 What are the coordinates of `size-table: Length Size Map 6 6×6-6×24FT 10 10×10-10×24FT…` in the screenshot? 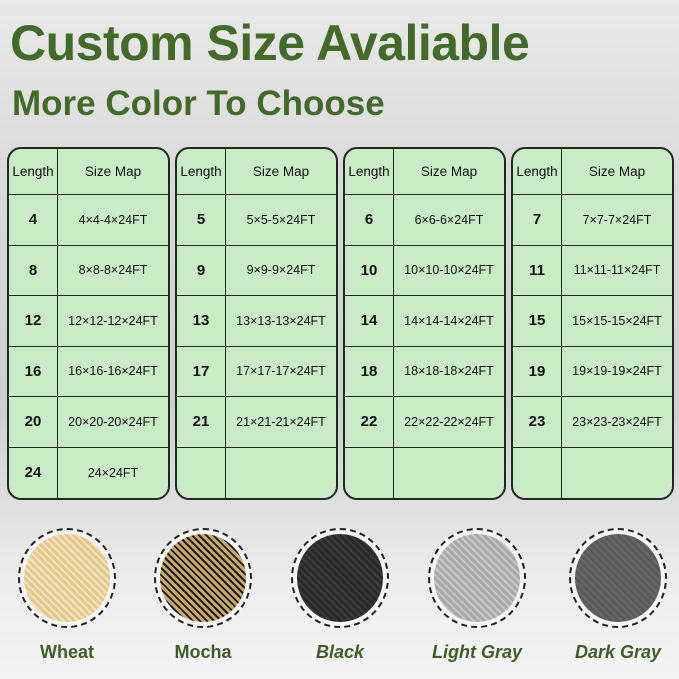 It's located at (424, 323).